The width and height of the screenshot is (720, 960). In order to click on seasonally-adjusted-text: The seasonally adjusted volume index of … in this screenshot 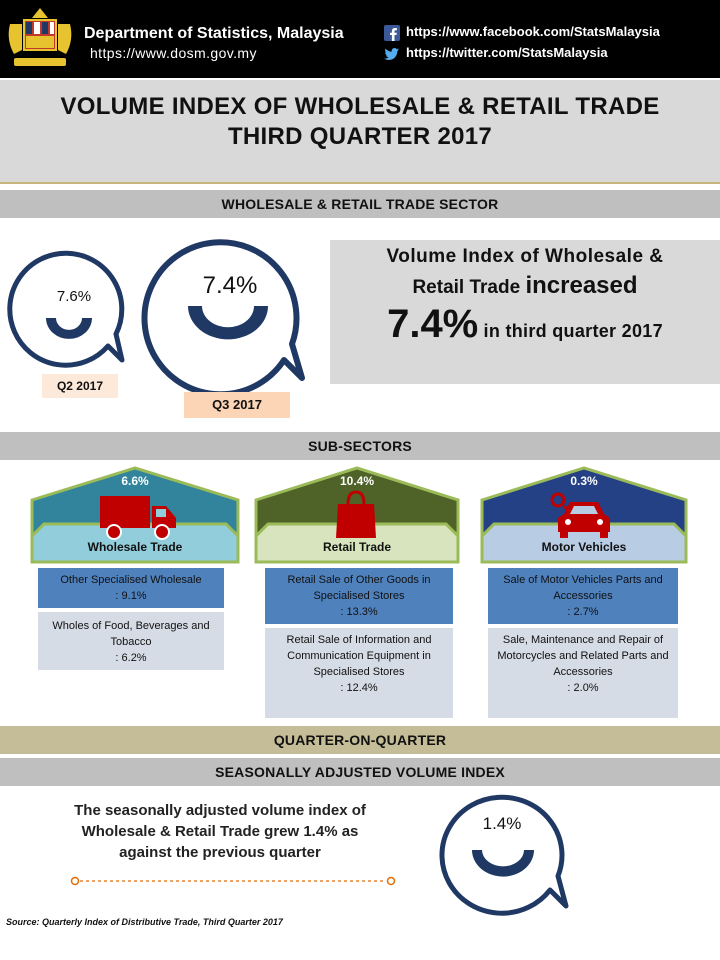, I will do `click(220, 831)`.